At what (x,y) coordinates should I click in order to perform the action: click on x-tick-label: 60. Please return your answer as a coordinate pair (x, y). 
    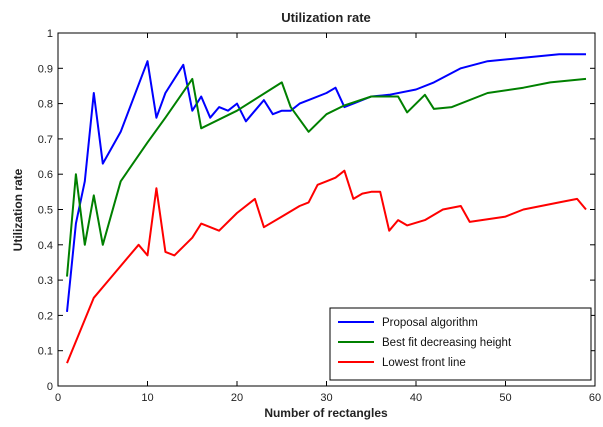
    Looking at the image, I should click on (595, 398).